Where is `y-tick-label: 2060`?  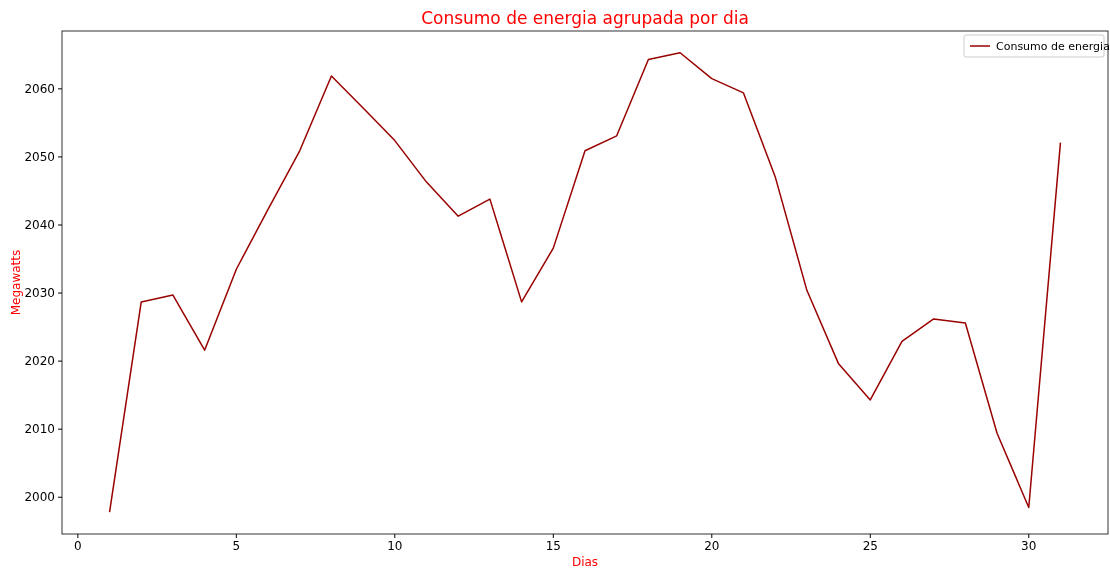
y-tick-label: 2060 is located at coordinates (39, 88).